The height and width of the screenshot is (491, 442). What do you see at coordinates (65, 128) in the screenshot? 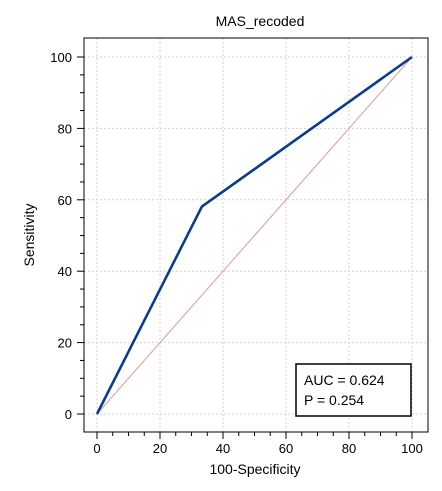
I see `y-tick-label: 80` at bounding box center [65, 128].